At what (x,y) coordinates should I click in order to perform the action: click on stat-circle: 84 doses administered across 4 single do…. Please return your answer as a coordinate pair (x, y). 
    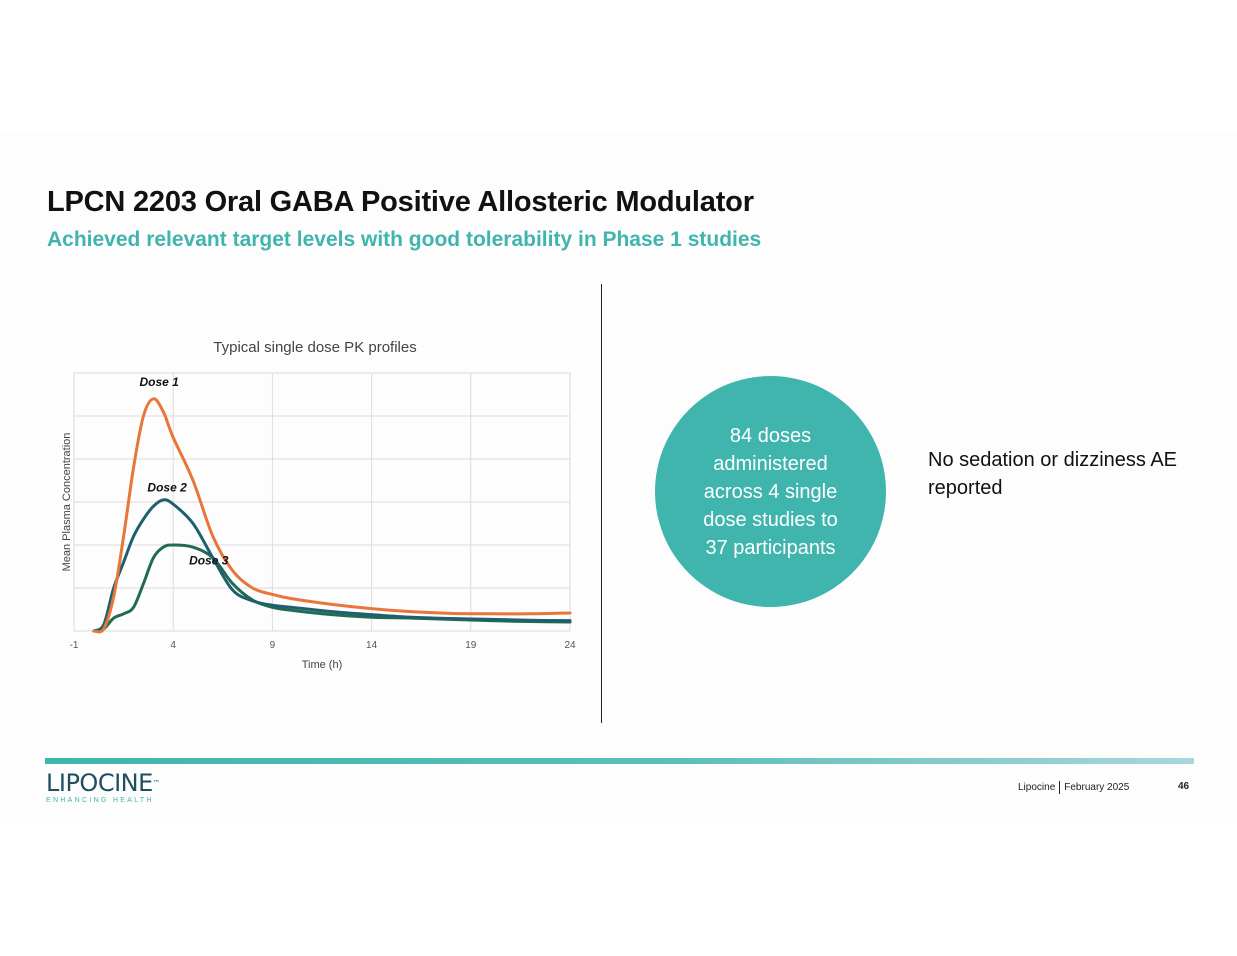
    Looking at the image, I should click on (770, 491).